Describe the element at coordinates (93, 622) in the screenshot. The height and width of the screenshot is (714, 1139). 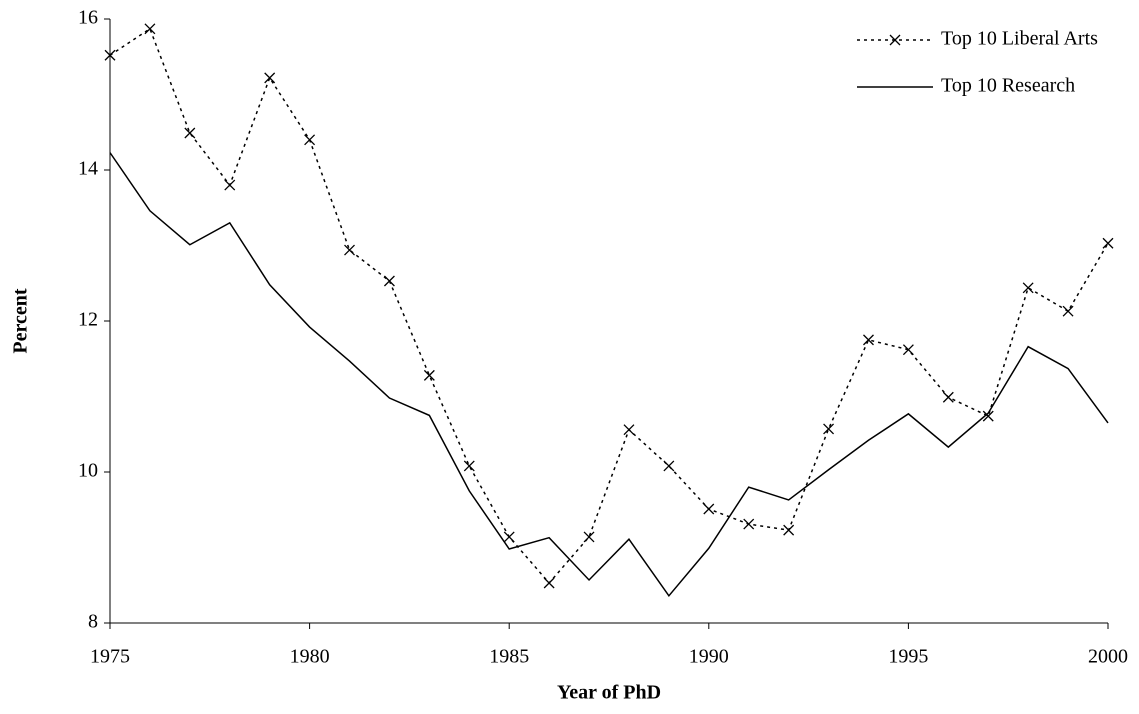
I see `y-tick-label: 8` at that location.